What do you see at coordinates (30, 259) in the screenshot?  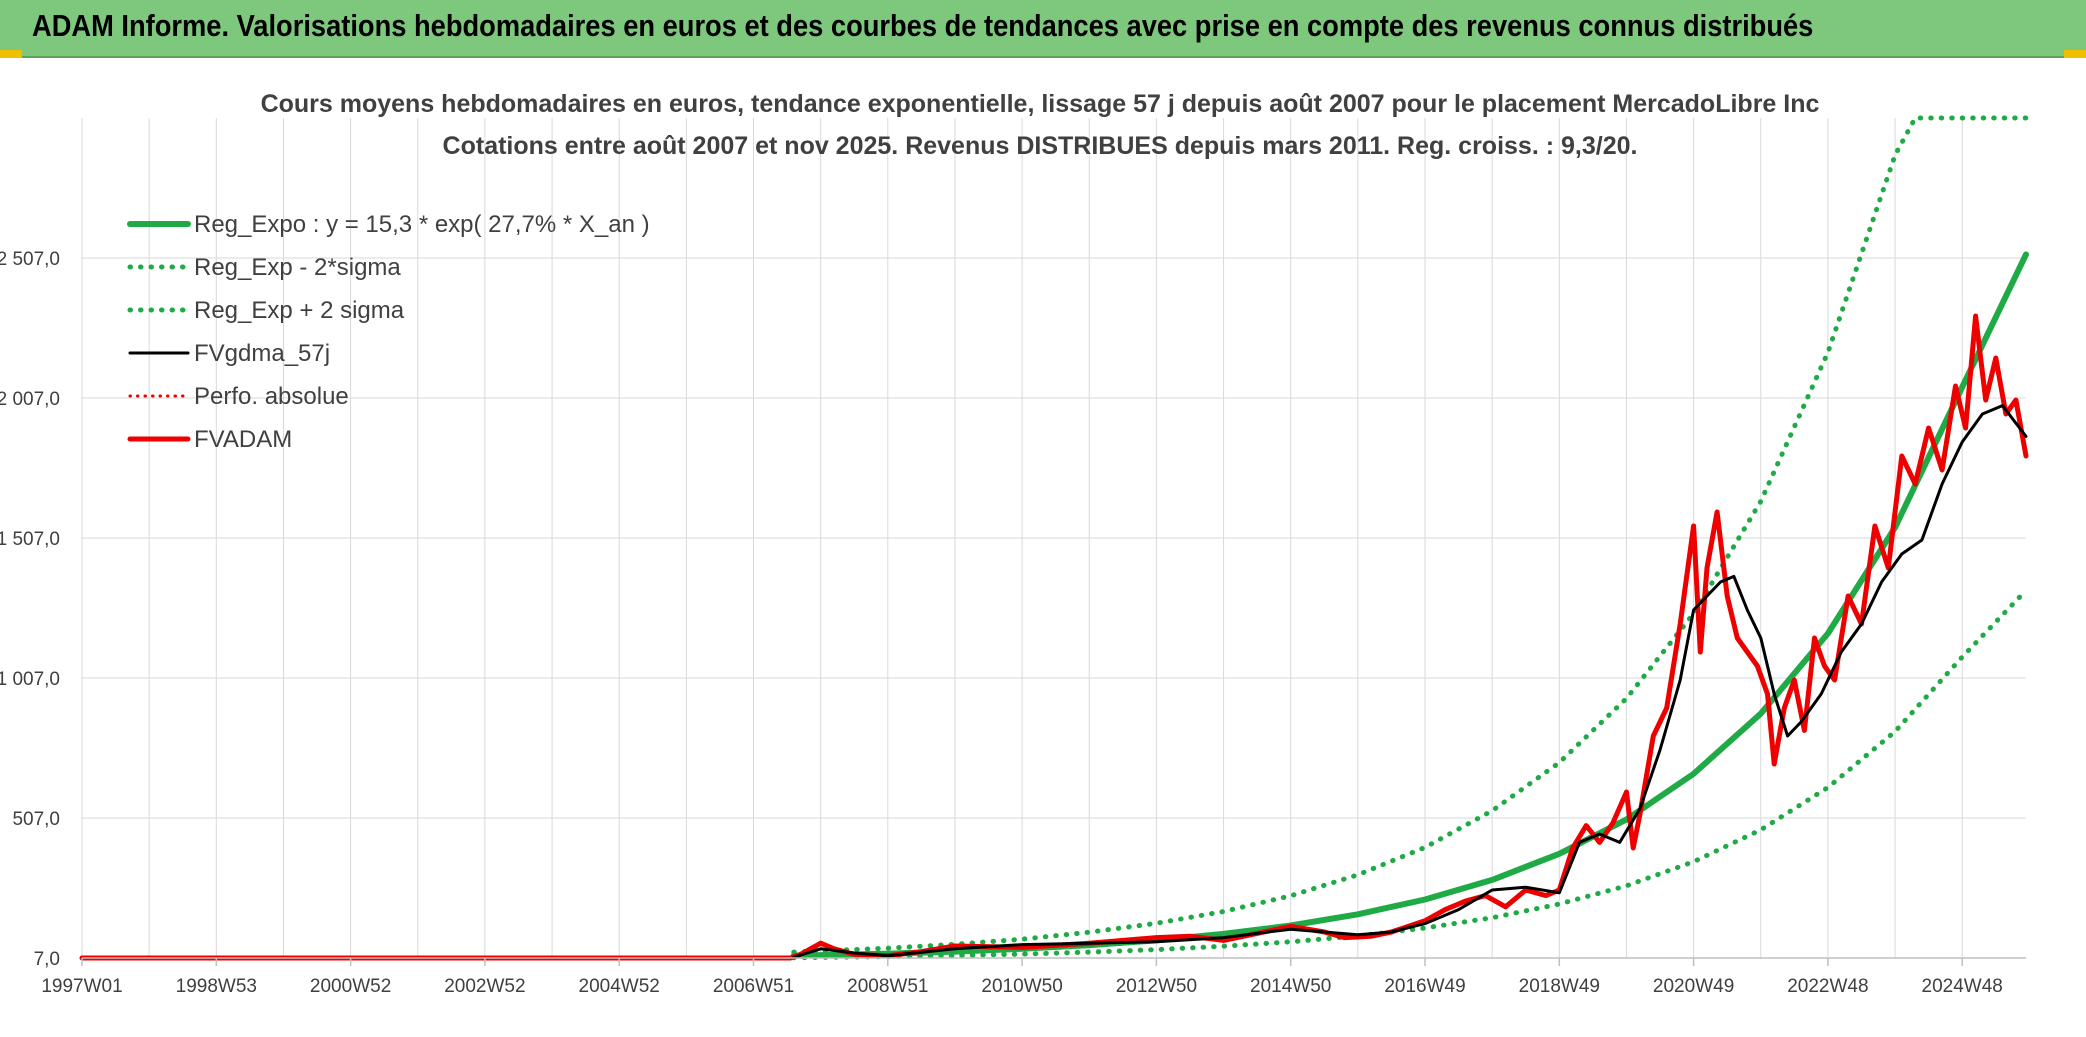 I see `y-tick-label: 2 507,0` at bounding box center [30, 259].